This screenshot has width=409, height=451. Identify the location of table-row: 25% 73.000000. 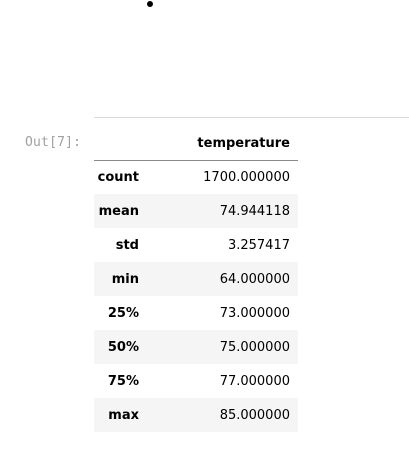
(196, 313).